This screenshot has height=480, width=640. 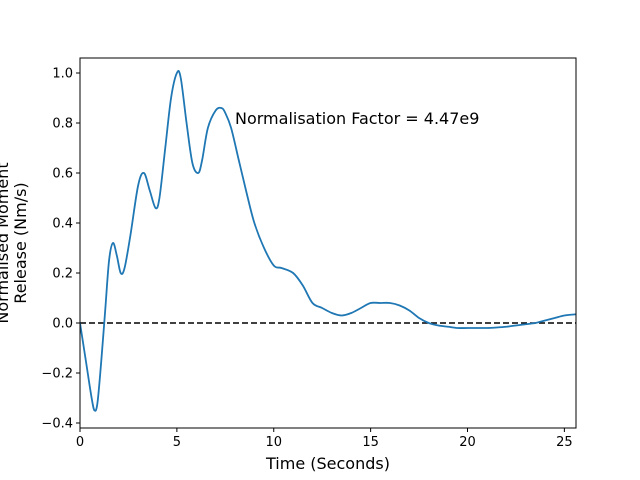 What do you see at coordinates (273, 442) in the screenshot?
I see `x-tick-label: 10` at bounding box center [273, 442].